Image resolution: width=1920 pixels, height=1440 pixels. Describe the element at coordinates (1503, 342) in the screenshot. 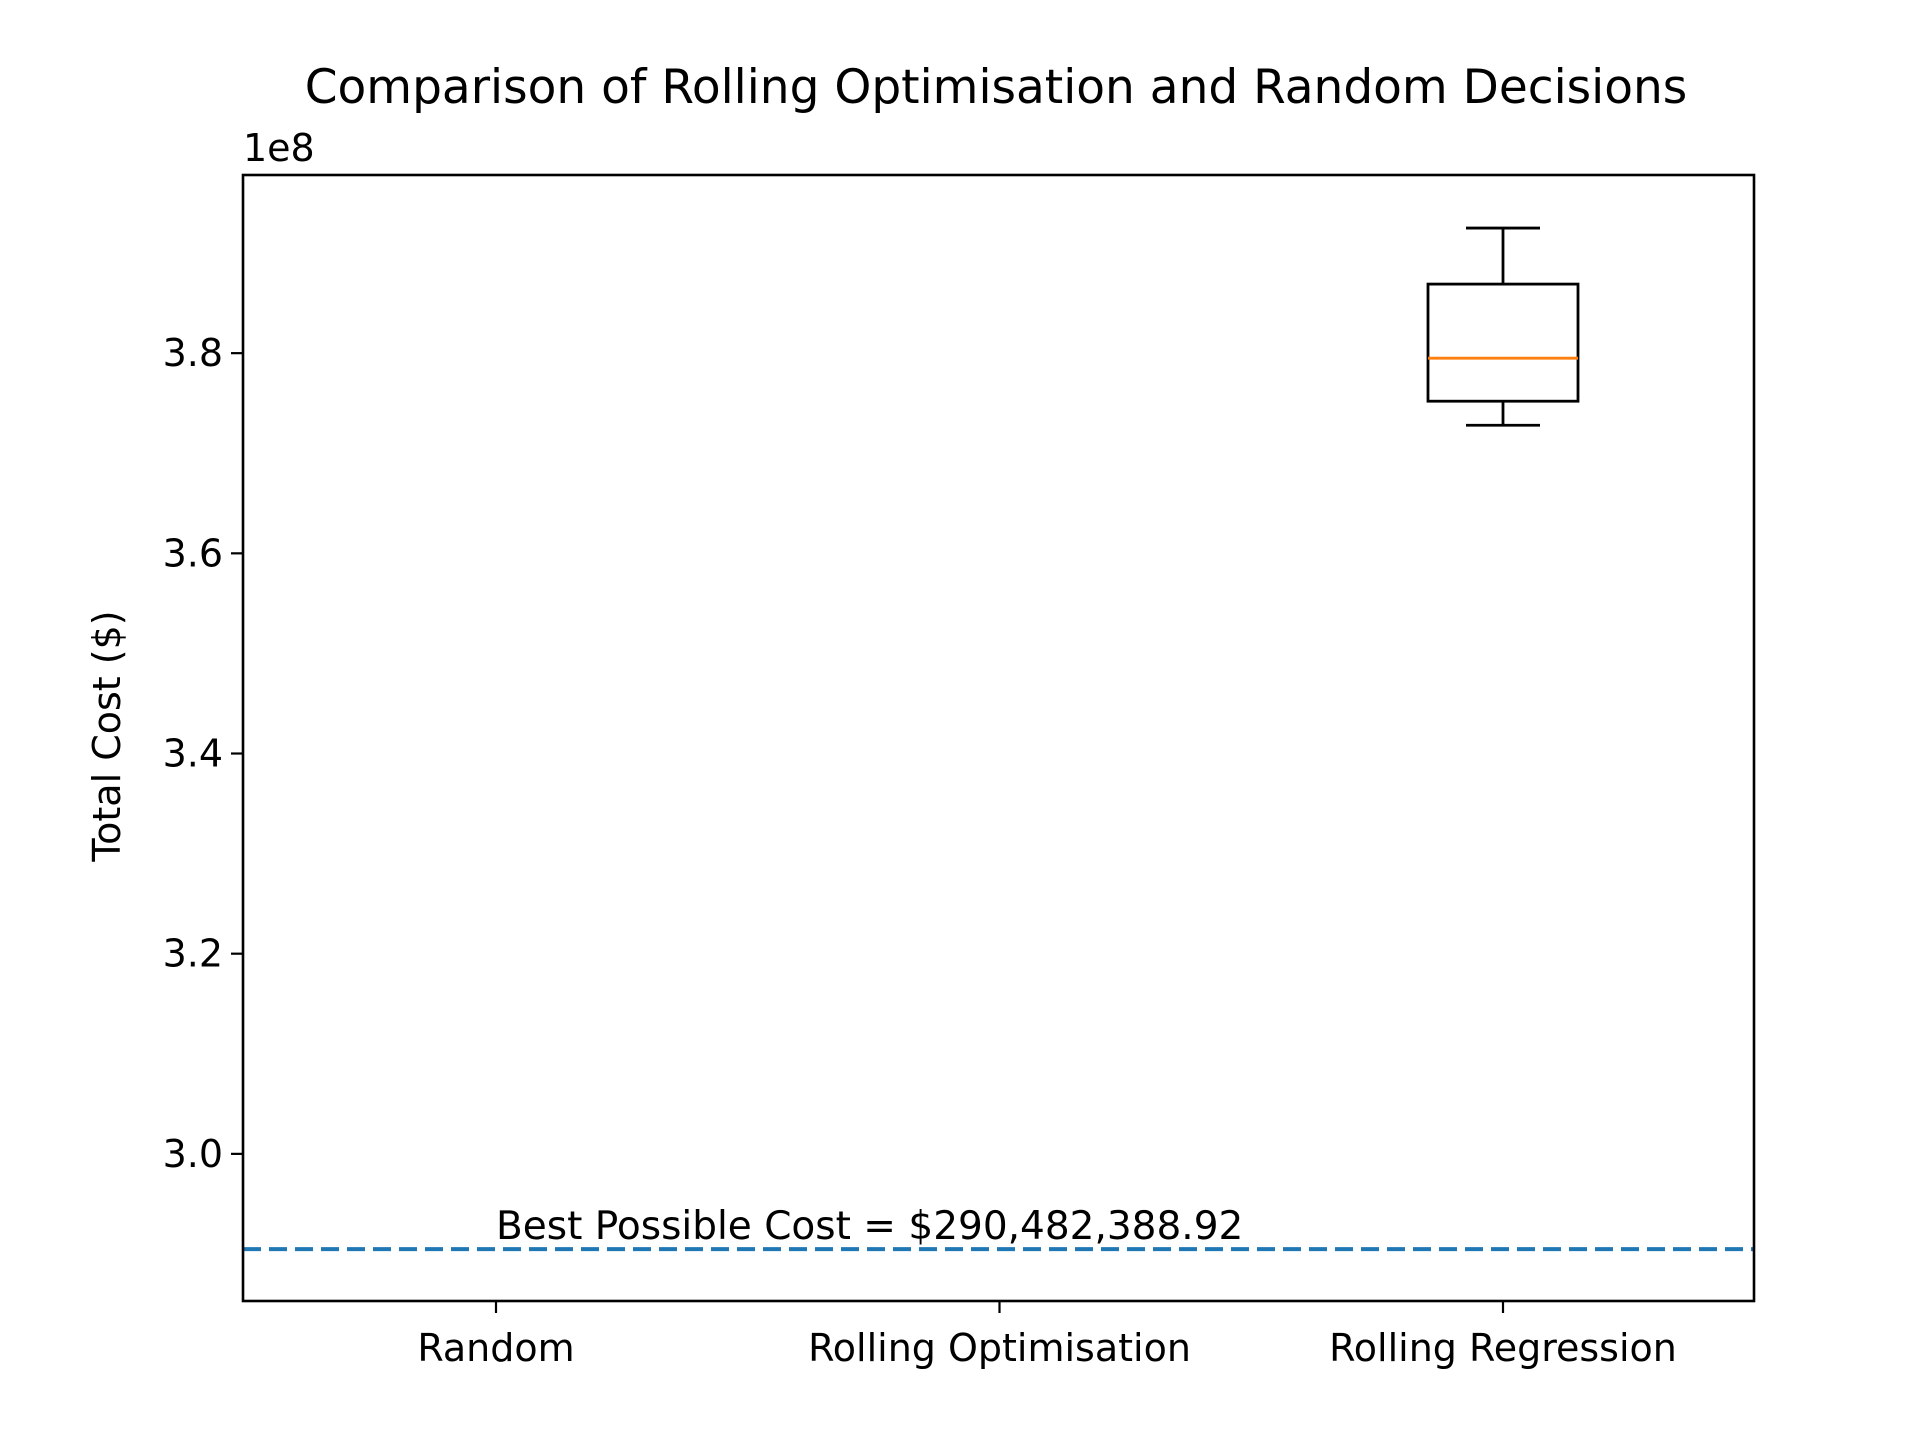

I see `interquartile-box` at that location.